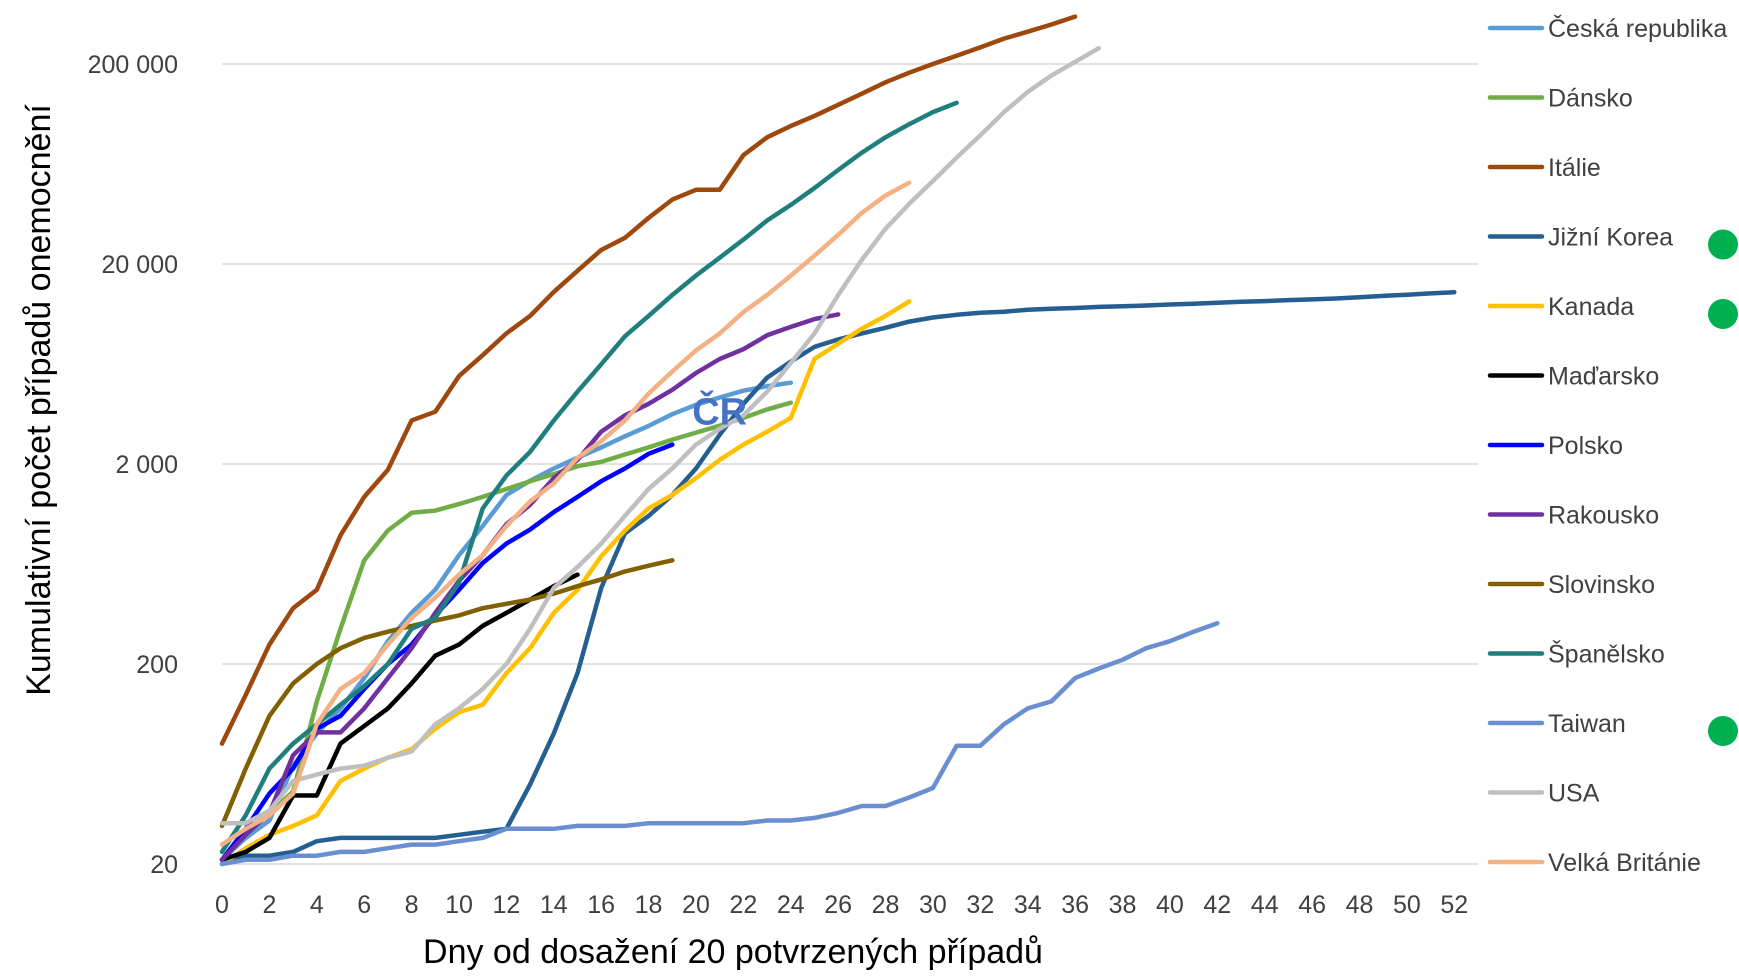 This screenshot has width=1739, height=979. What do you see at coordinates (1360, 905) in the screenshot?
I see `x-tick-label: 48` at bounding box center [1360, 905].